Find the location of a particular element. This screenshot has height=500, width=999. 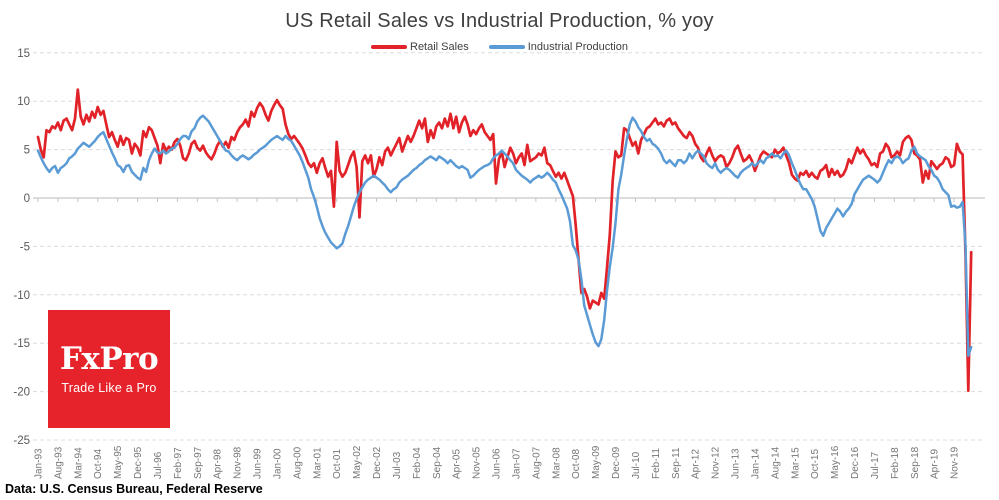

x-tick-label: Sep-97 is located at coordinates (198, 462).